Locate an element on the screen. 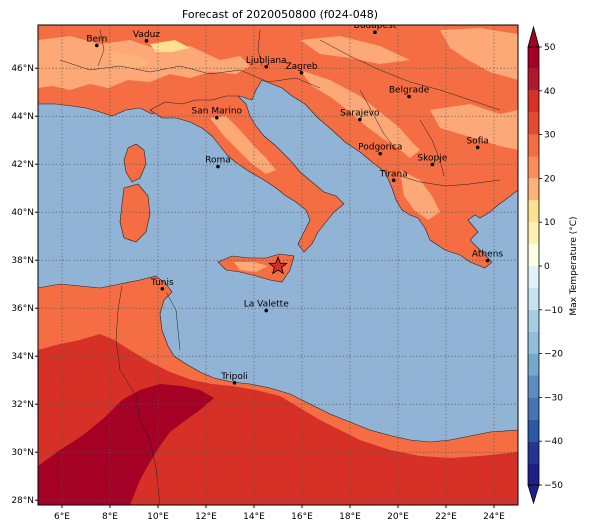 Image resolution: width=592 pixels, height=529 pixels. land-sardinia is located at coordinates (135, 213).